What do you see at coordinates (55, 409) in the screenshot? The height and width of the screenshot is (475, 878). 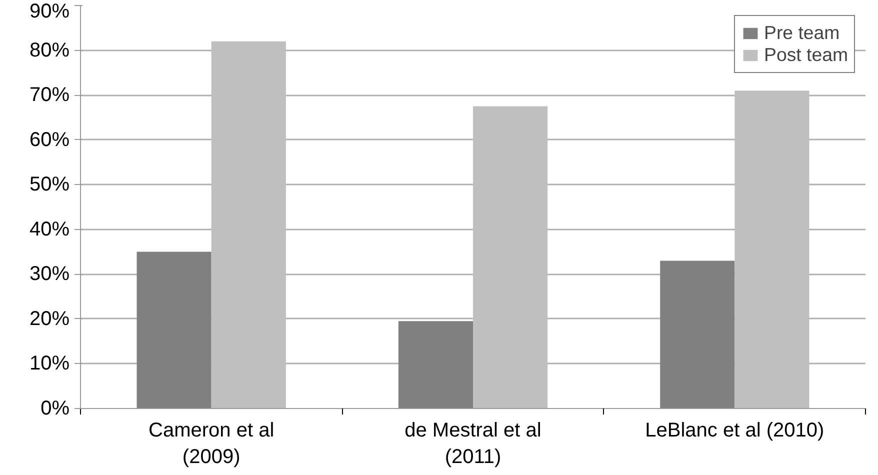 I see `y-tick-label: 0%` at bounding box center [55, 409].